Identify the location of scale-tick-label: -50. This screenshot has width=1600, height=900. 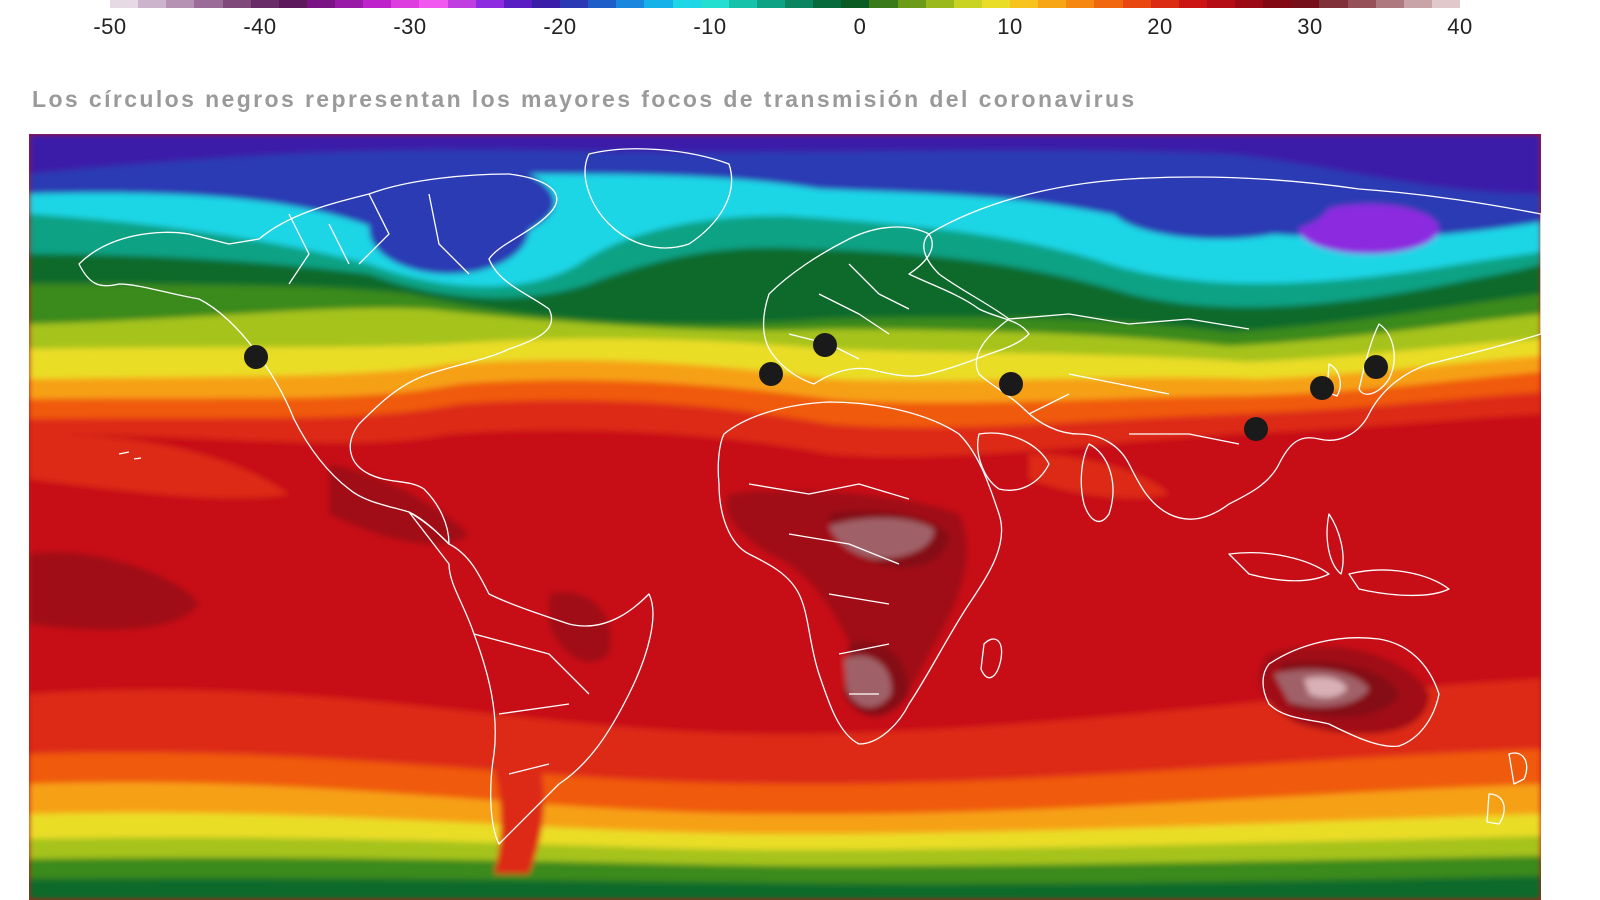
(110, 26).